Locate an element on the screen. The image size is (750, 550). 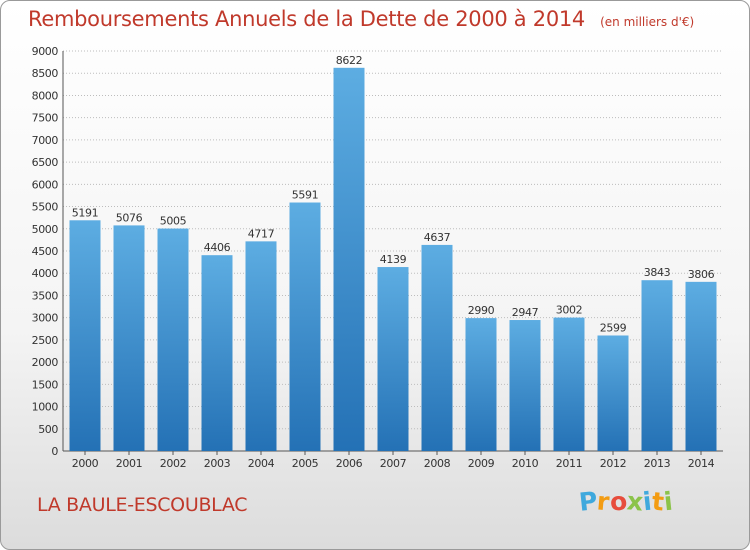
bar-2012 is located at coordinates (613, 393).